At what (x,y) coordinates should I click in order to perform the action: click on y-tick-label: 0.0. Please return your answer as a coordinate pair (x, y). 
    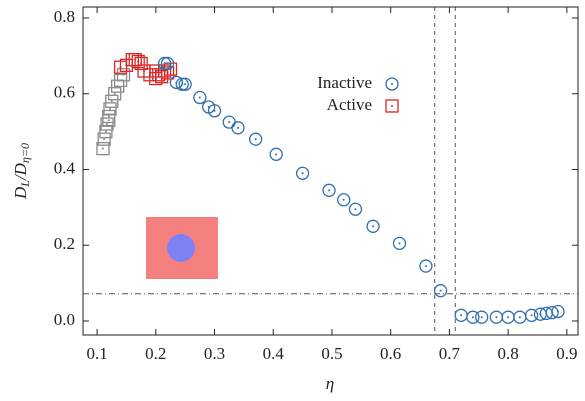
    Looking at the image, I should click on (64, 319).